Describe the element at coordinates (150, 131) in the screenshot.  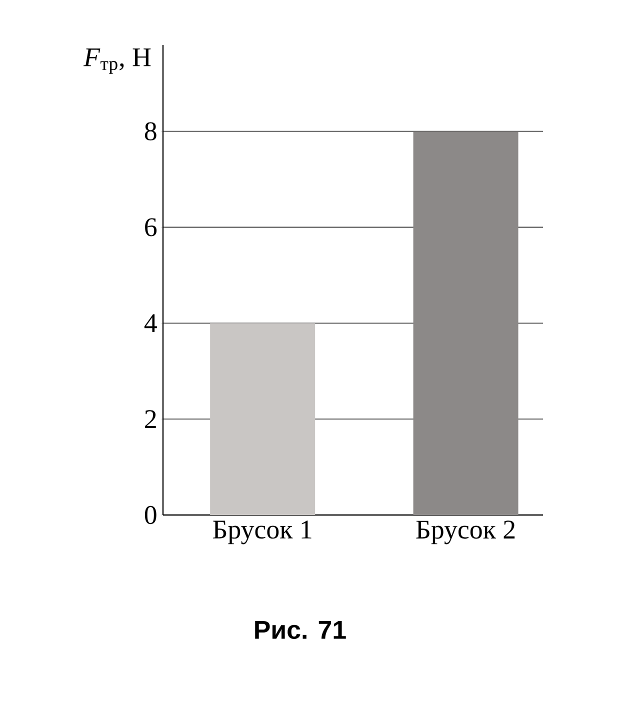
I see `y-tick-label: 8` at that location.